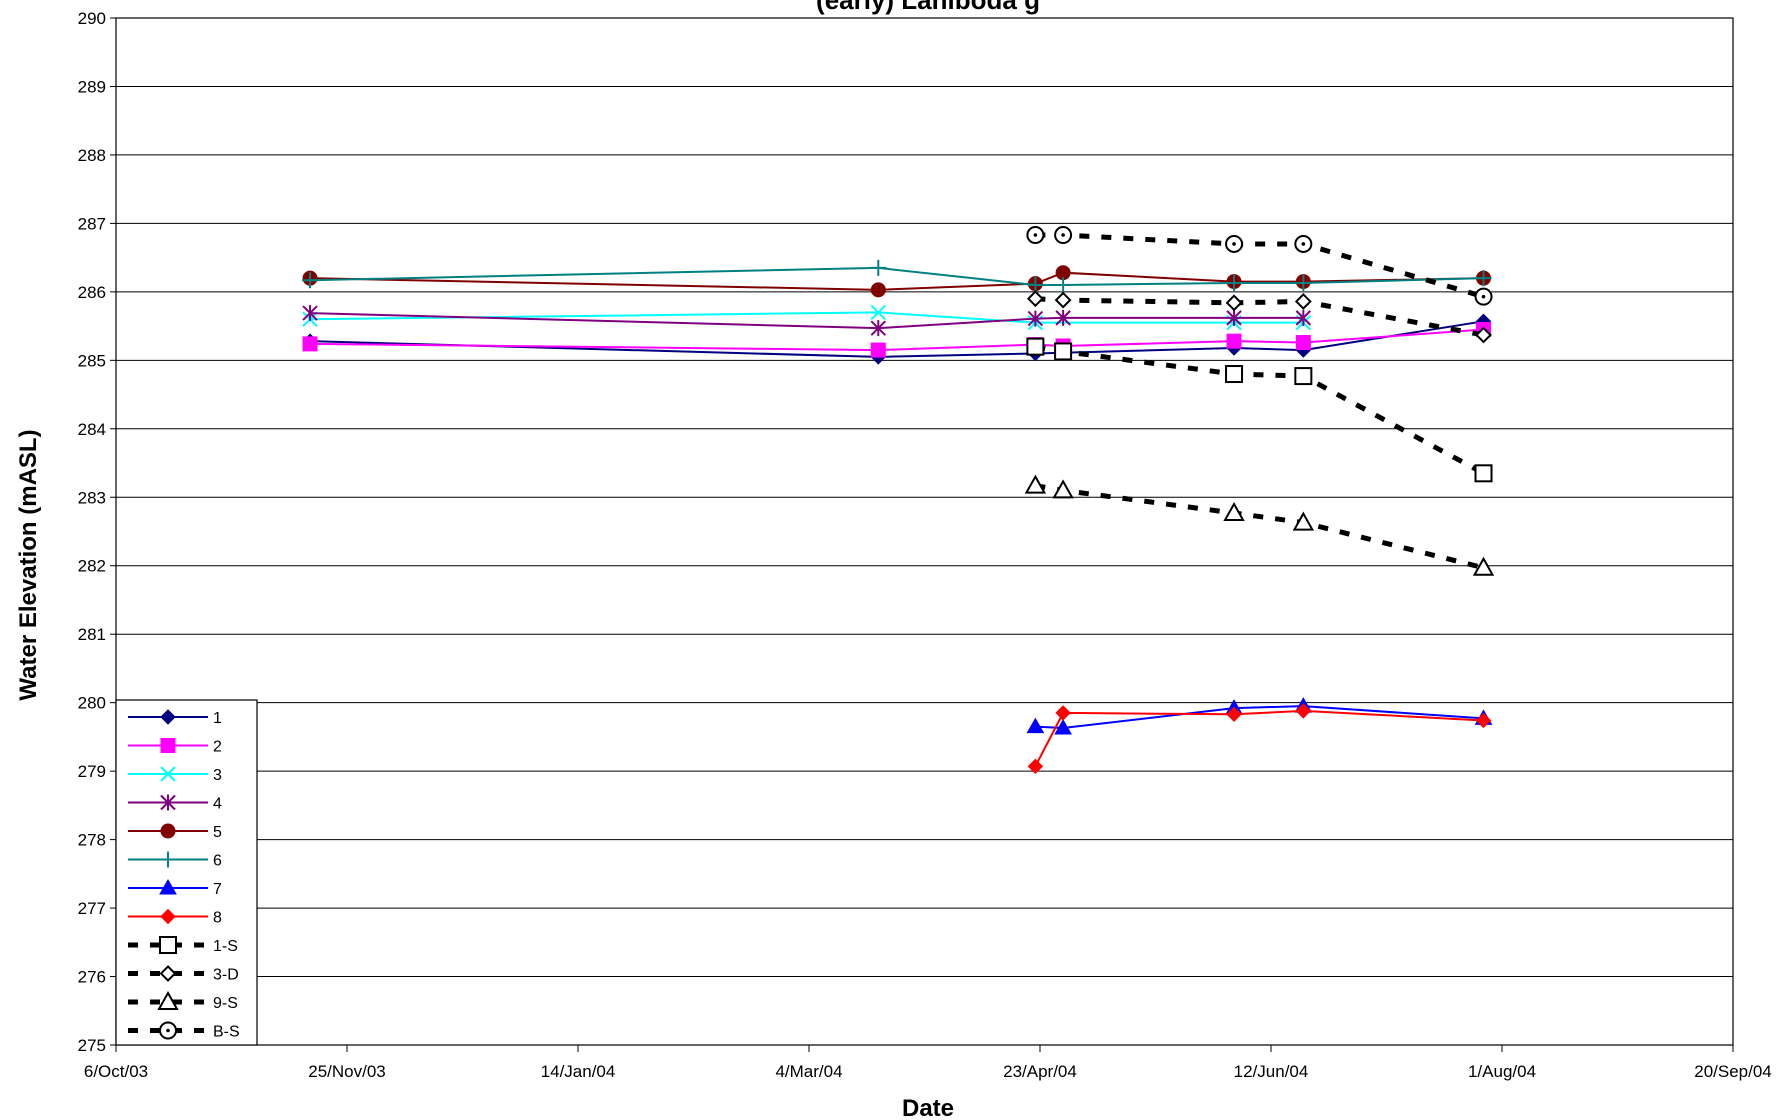 This screenshot has height=1120, width=1791. Describe the element at coordinates (217, 718) in the screenshot. I see `legend-label: 1` at that location.